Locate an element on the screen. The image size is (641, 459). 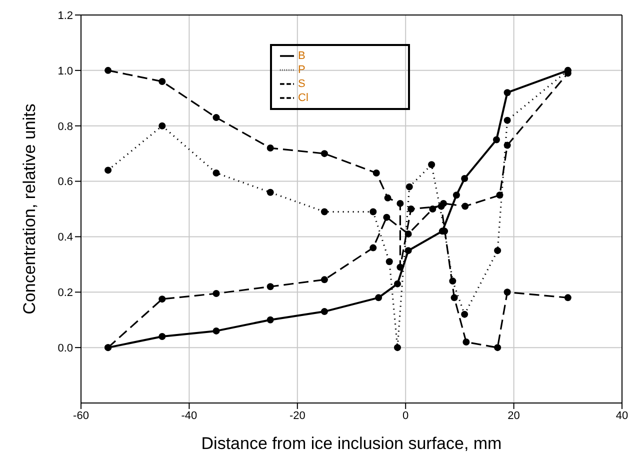
y-tick-label: 0.4 is located at coordinates (65, 238).